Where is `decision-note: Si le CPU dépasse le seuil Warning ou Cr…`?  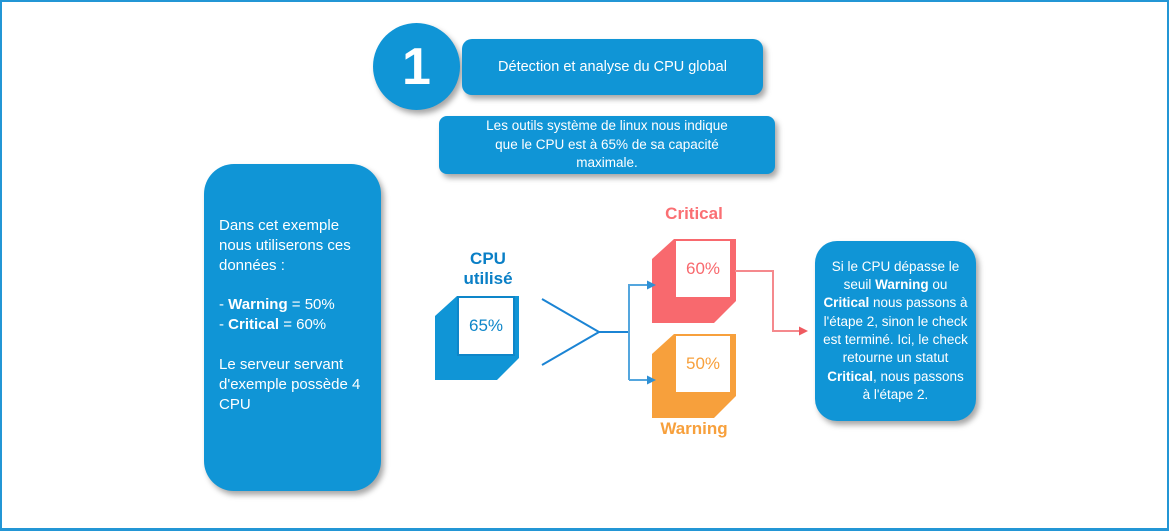
decision-note: Si le CPU dépasse le seuil Warning ou Cr… is located at coordinates (895, 330).